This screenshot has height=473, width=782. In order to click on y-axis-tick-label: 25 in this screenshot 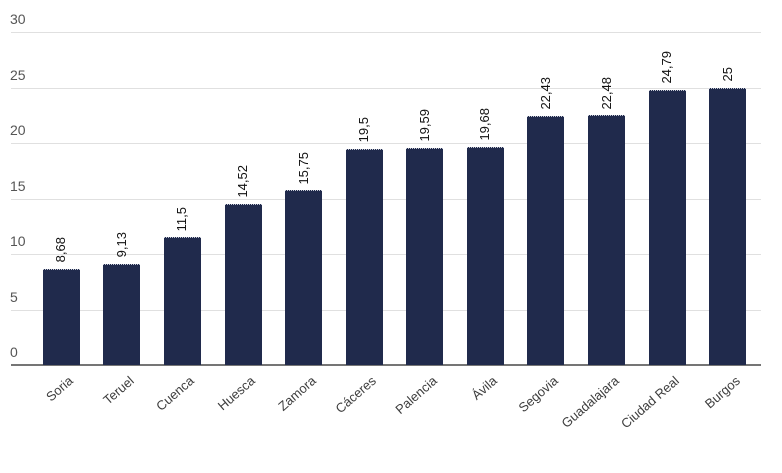, I will do `click(18, 74)`.